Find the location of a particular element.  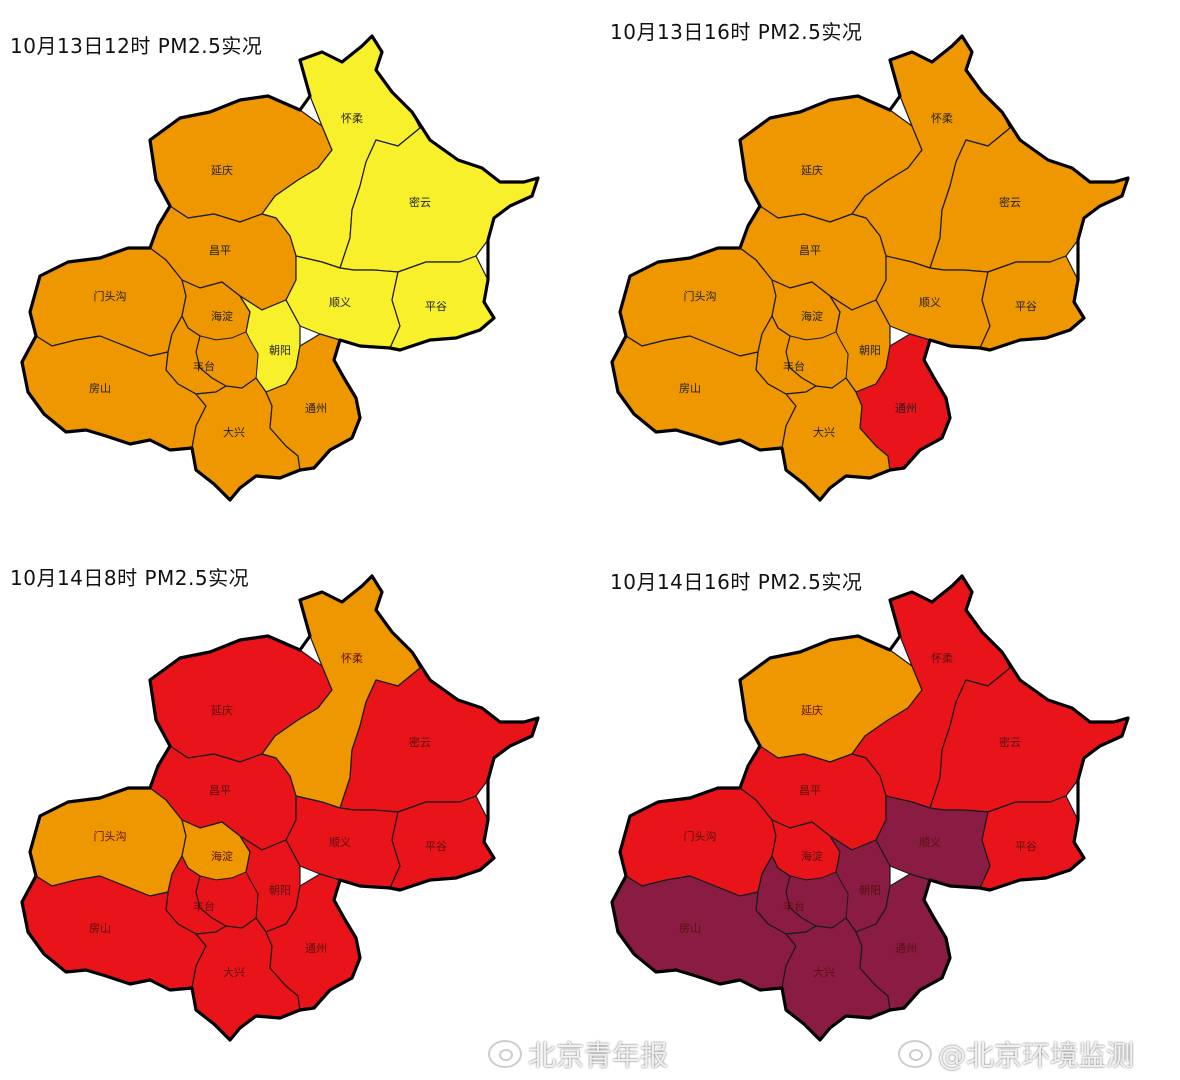

watermark-beijing-env-monitoring: @北京环境监测 is located at coordinates (1016, 1054).